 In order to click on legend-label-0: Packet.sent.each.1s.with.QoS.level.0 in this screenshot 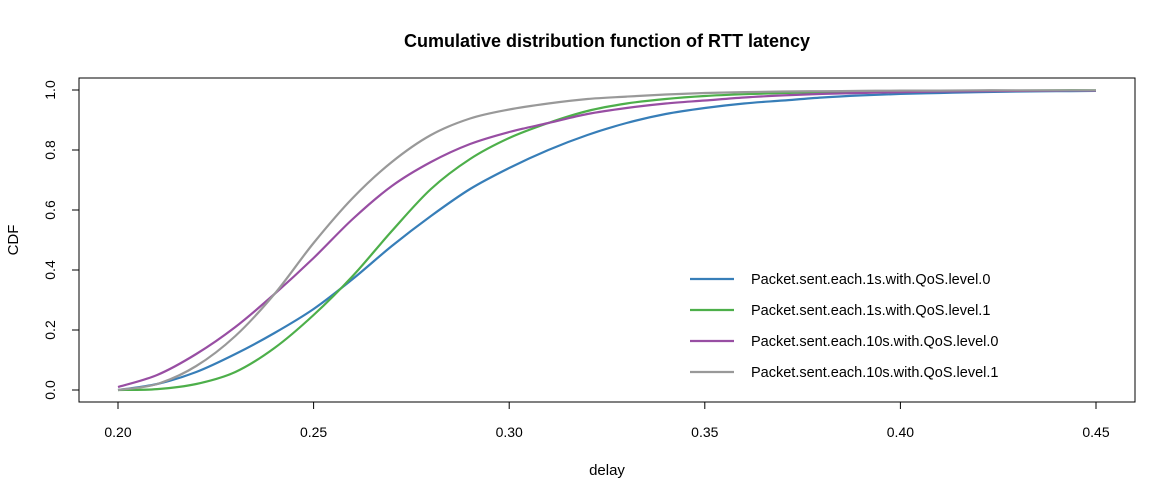, I will do `click(870, 280)`.